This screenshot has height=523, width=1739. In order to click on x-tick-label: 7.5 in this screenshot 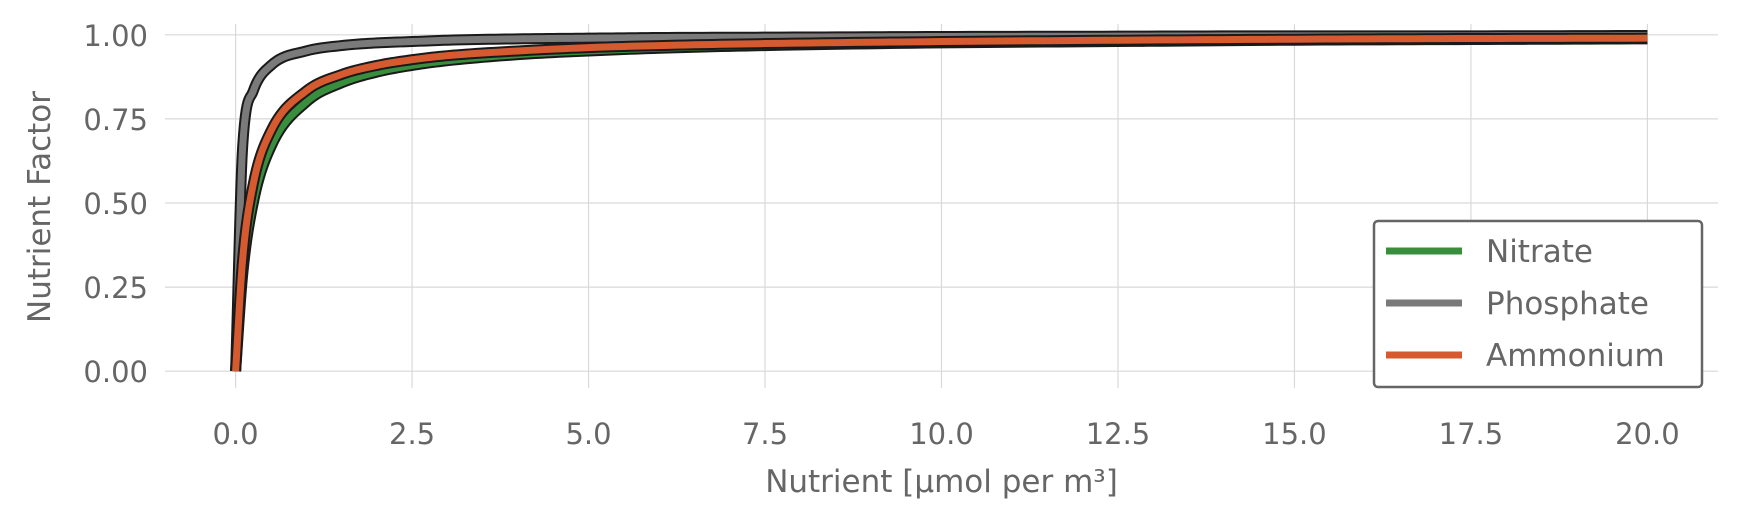, I will do `click(765, 434)`.